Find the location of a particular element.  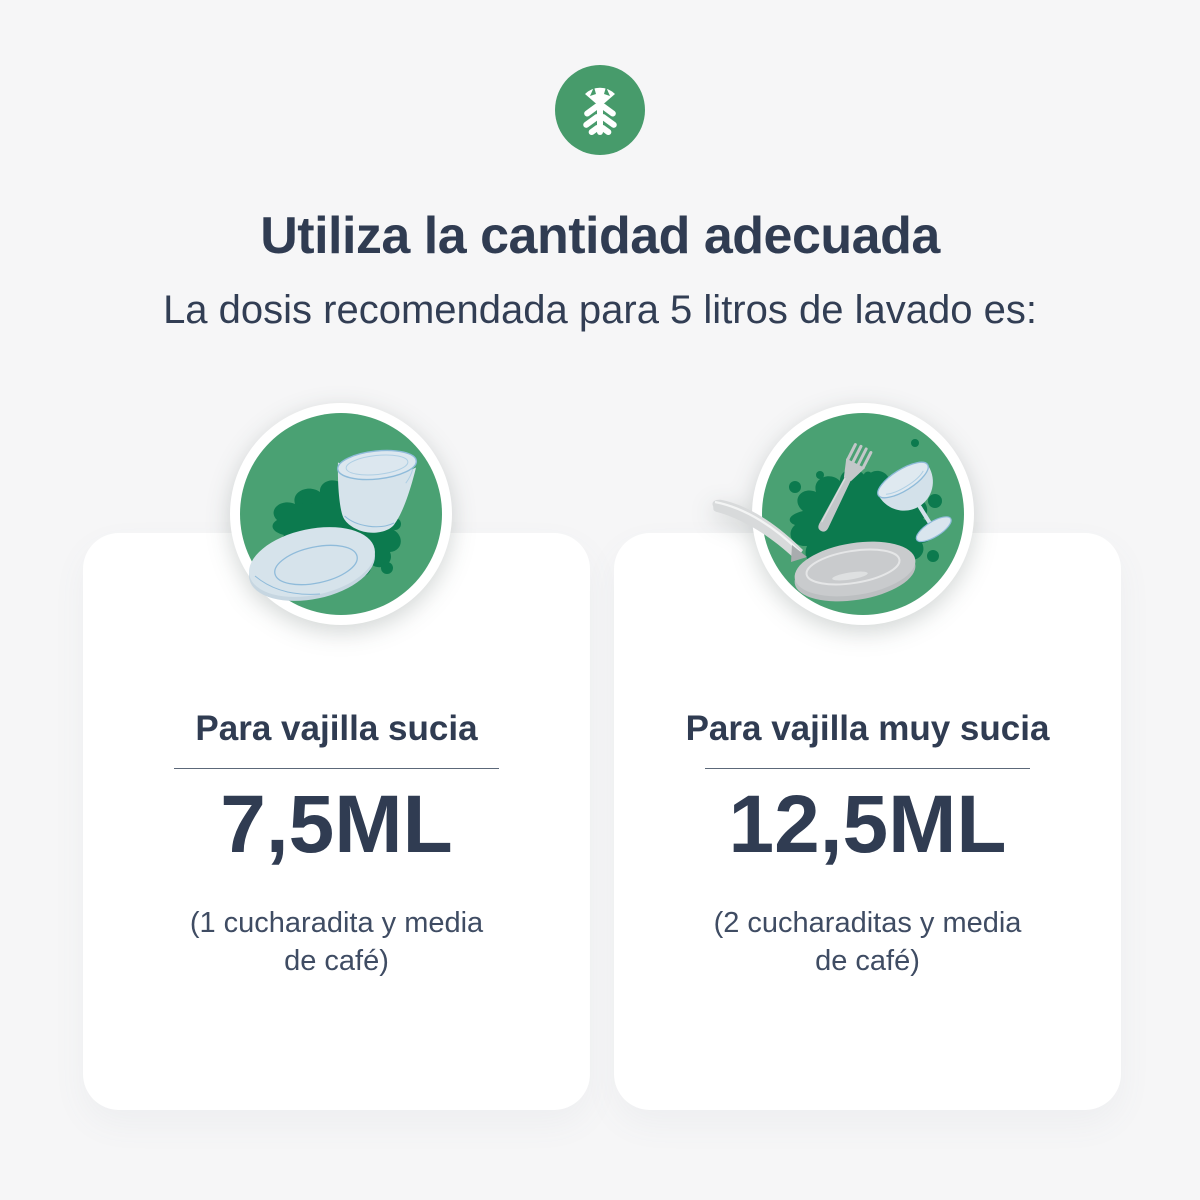

fork-icon is located at coordinates (845, 487).